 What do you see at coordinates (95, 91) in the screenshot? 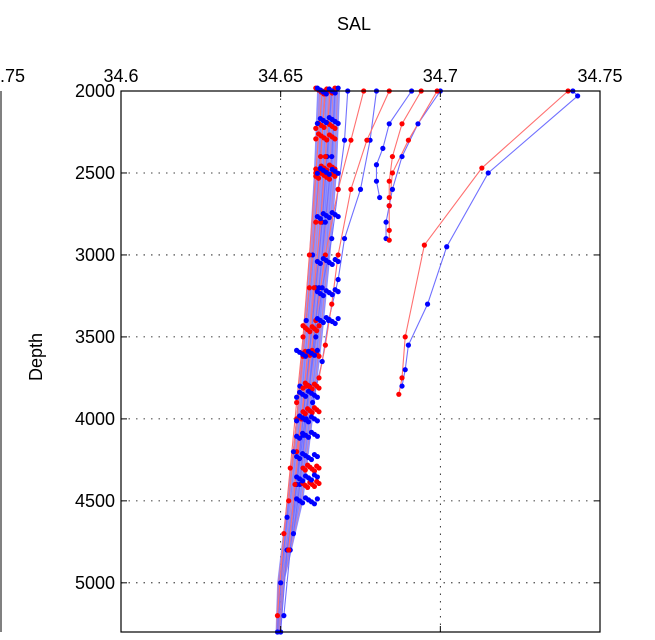
I see `y-tick-label: 2000` at bounding box center [95, 91].